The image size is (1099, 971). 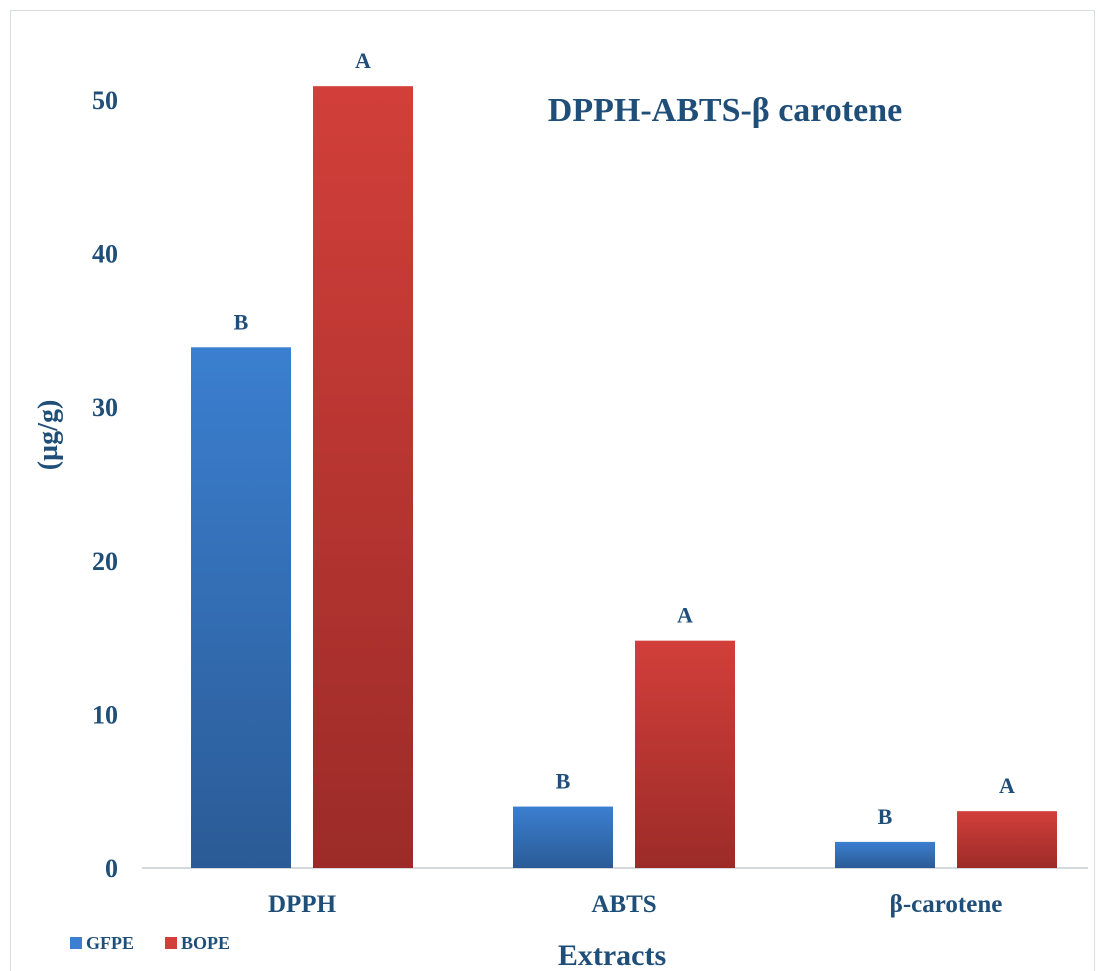 What do you see at coordinates (171, 943) in the screenshot?
I see `legend-swatch-bope` at bounding box center [171, 943].